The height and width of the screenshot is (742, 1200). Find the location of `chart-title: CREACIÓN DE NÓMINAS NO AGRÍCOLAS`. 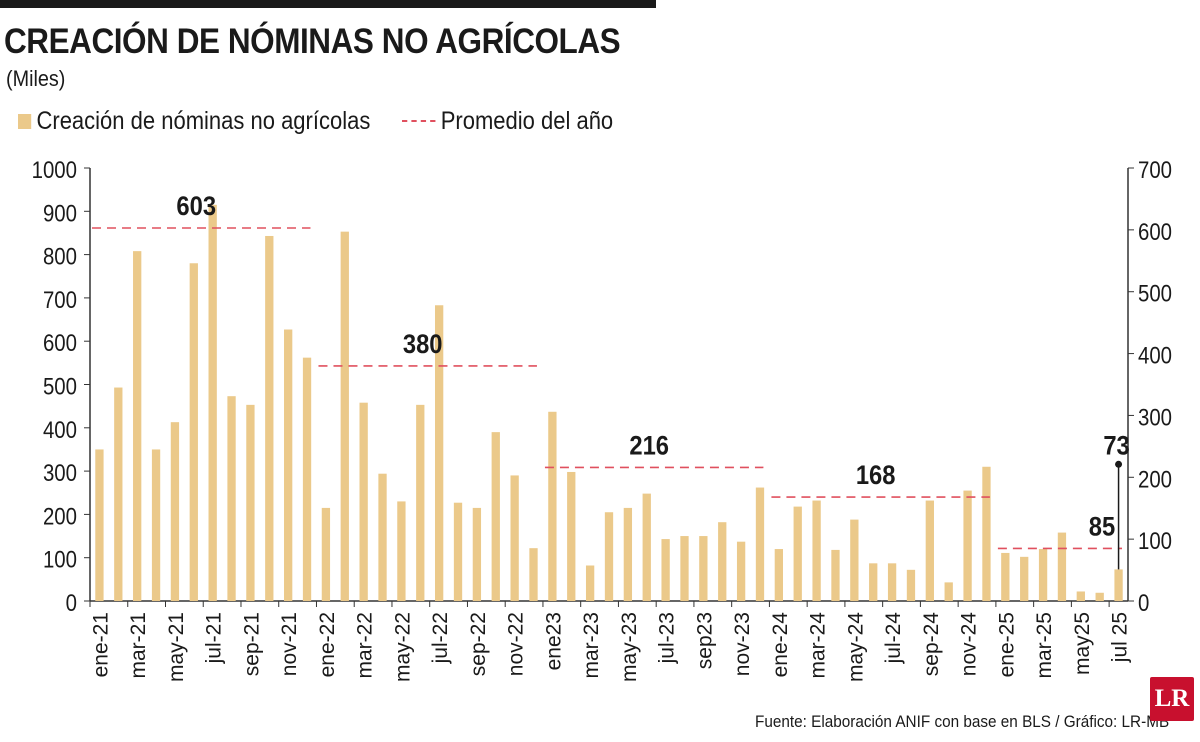

chart-title: CREACIÓN DE NÓMINAS NO AGRÍCOLAS is located at coordinates (312, 41).